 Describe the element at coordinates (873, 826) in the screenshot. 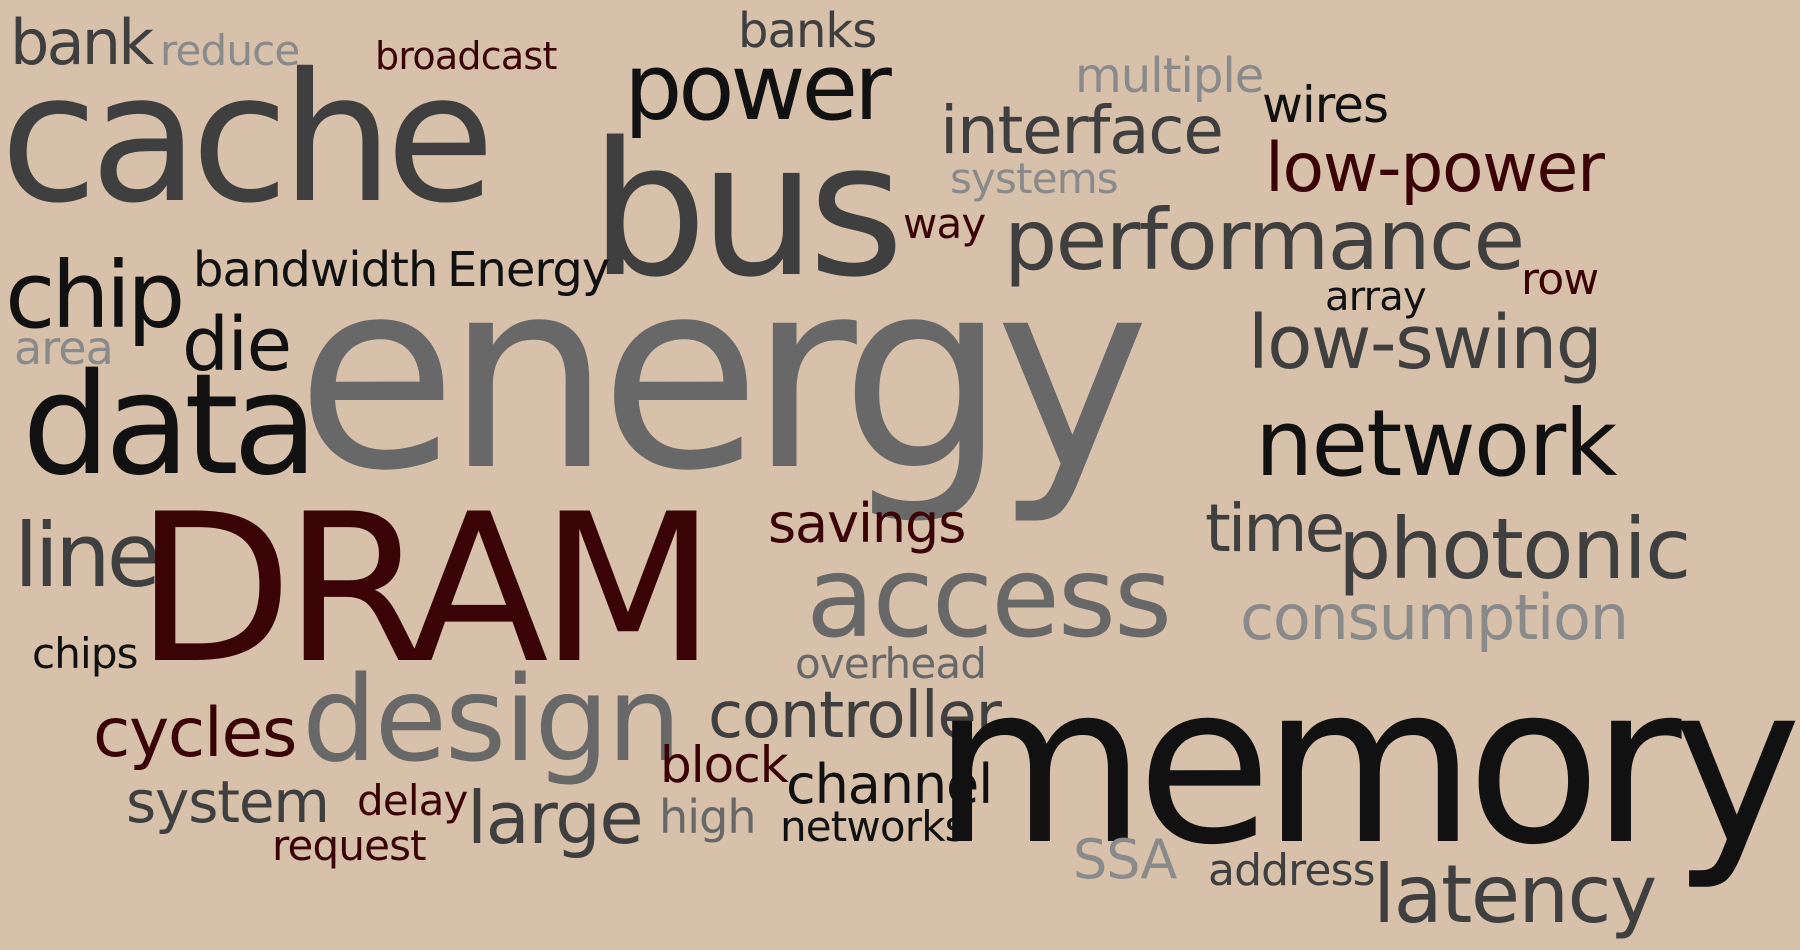

I see `word-networks: networks` at that location.